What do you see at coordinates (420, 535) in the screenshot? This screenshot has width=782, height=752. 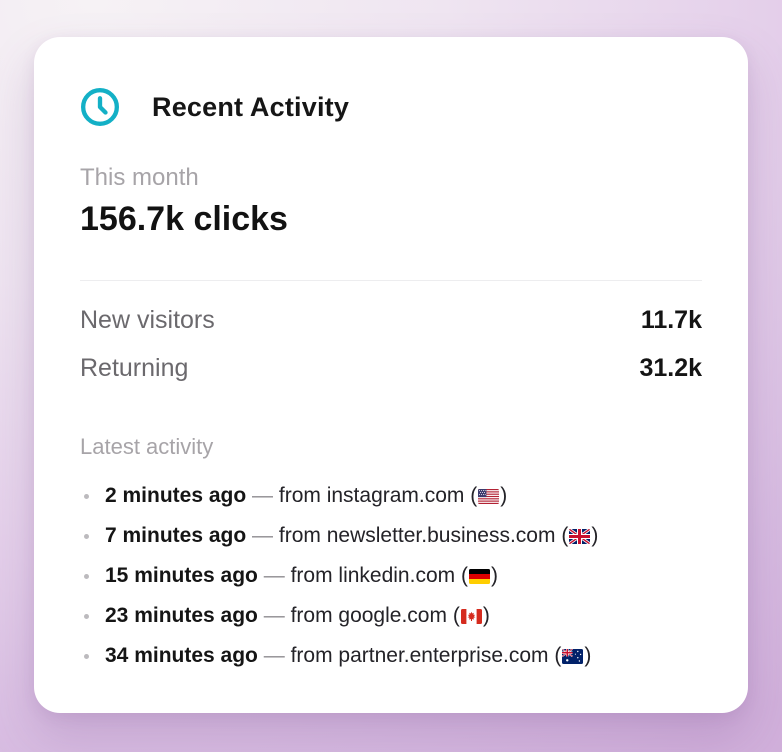 I see `activity-source: from newsletter.business.com` at bounding box center [420, 535].